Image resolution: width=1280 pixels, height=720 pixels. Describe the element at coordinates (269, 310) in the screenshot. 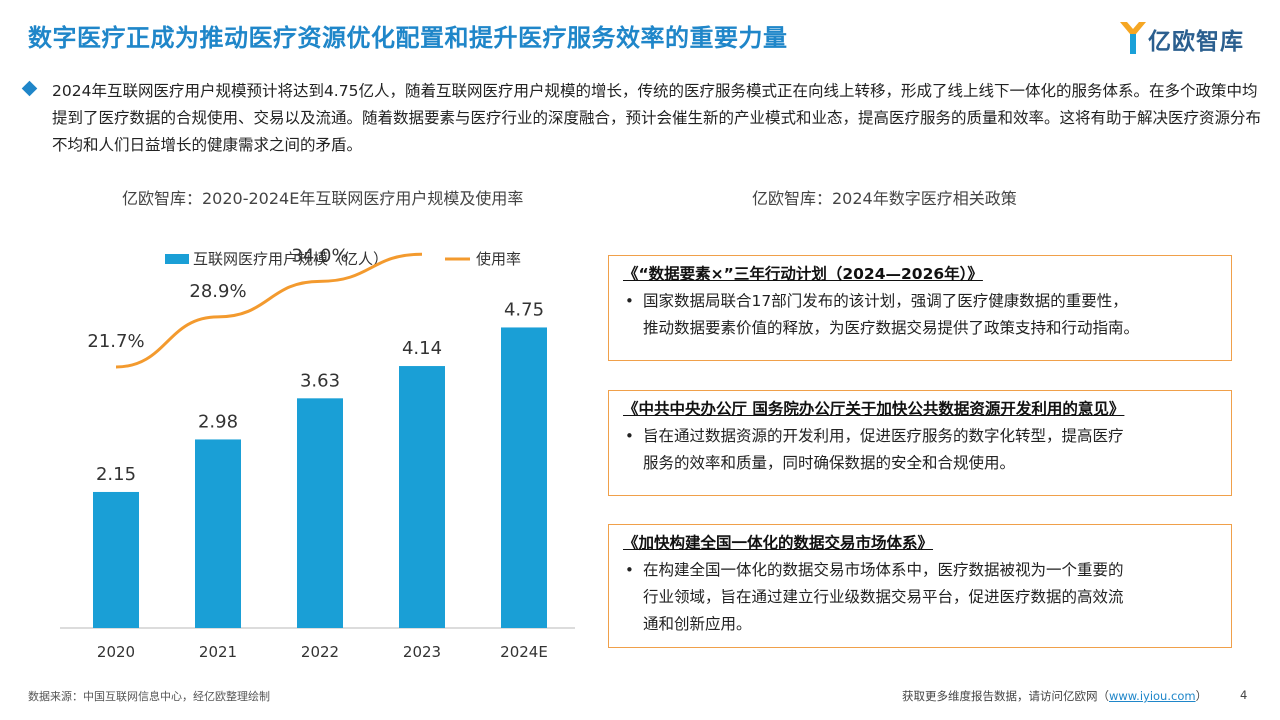

I see `usage-rate-line` at that location.